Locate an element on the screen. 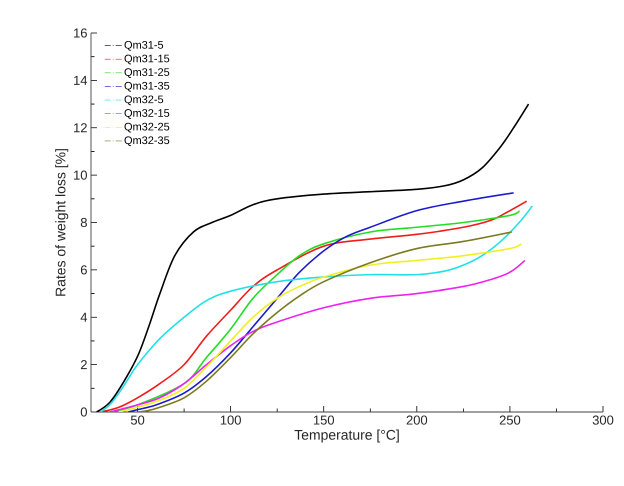 Image resolution: width=624 pixels, height=486 pixels. legend-label: Qm32-35 is located at coordinates (147, 141).